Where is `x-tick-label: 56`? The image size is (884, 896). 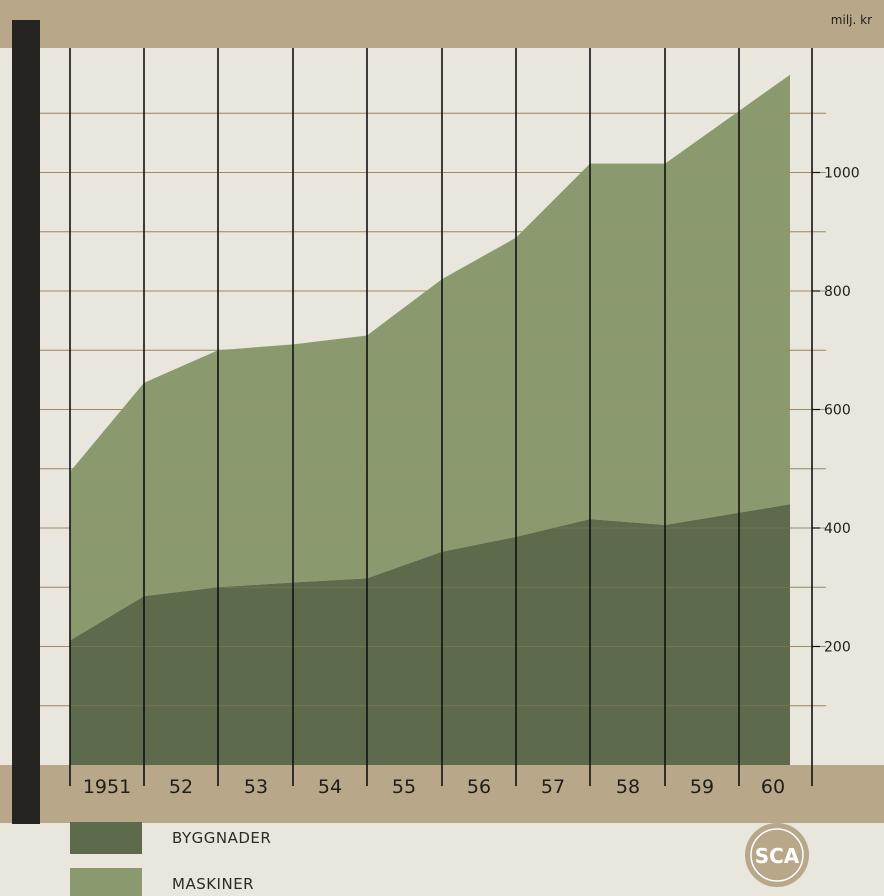
x-tick-label: 56 is located at coordinates (479, 787).